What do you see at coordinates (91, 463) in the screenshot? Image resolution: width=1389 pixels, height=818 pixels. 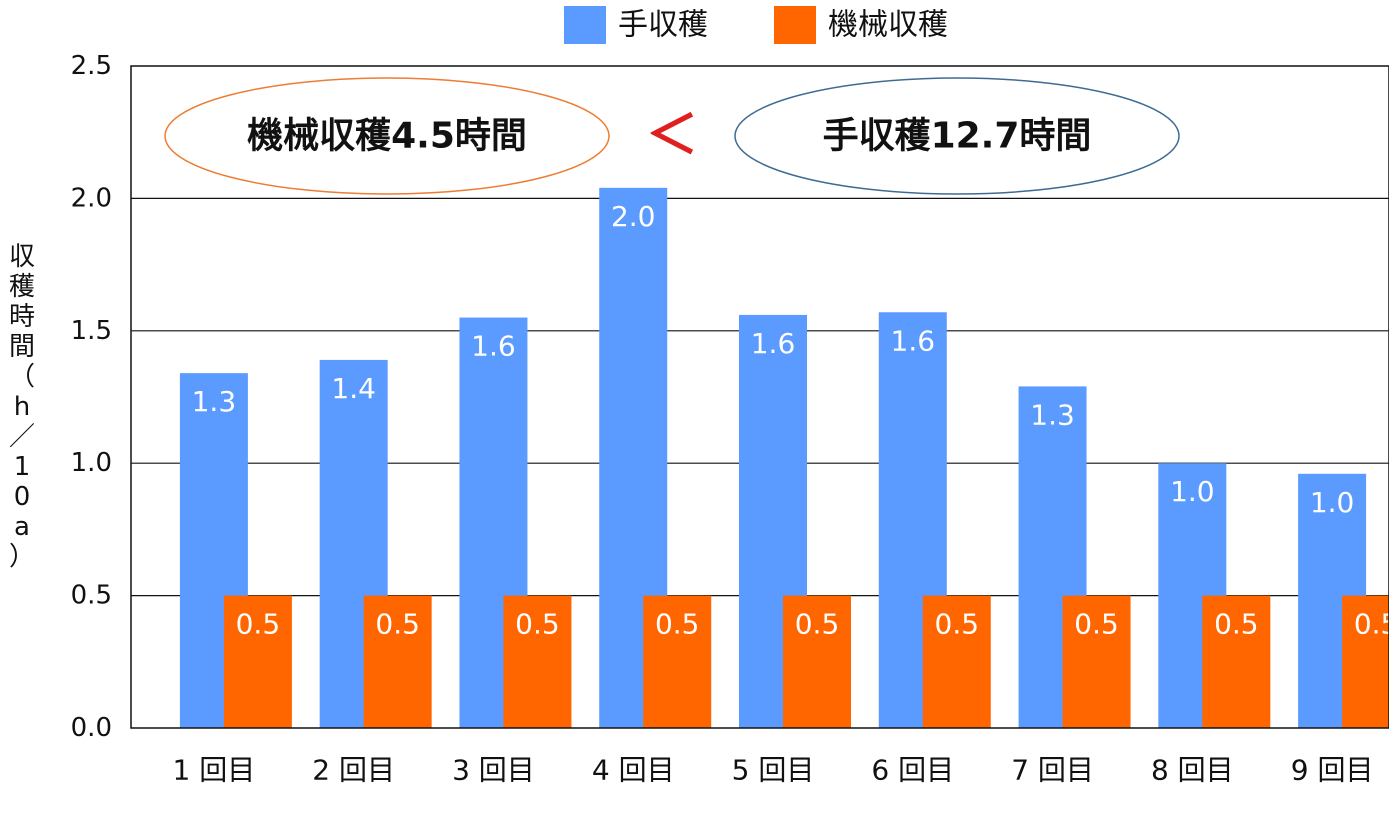 I see `y-tick-label: 1.0` at bounding box center [91, 463].